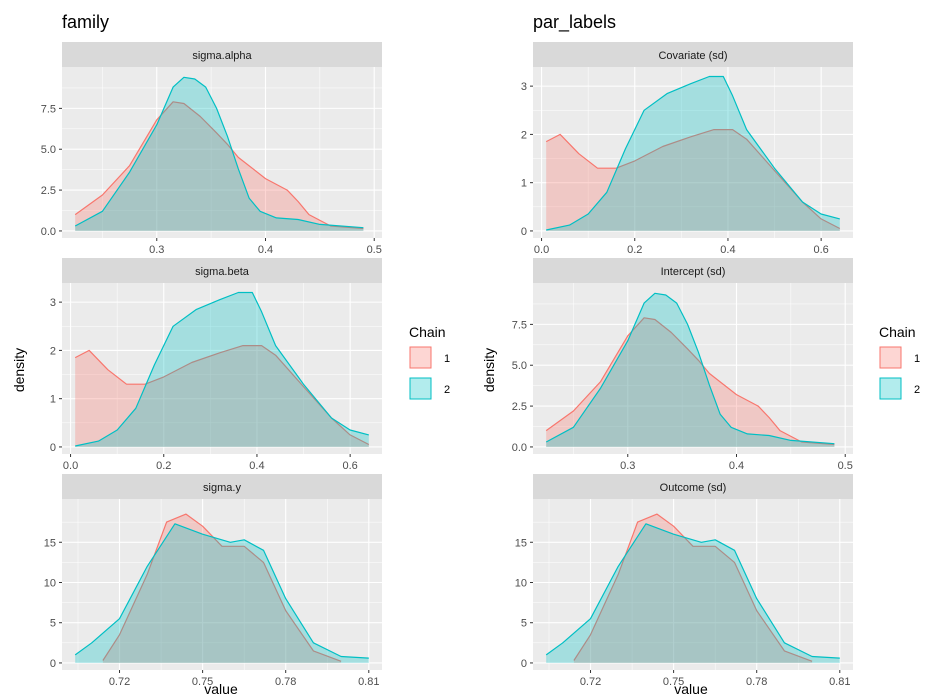  I want to click on x-tick-label: 0.0, so click(70, 466).